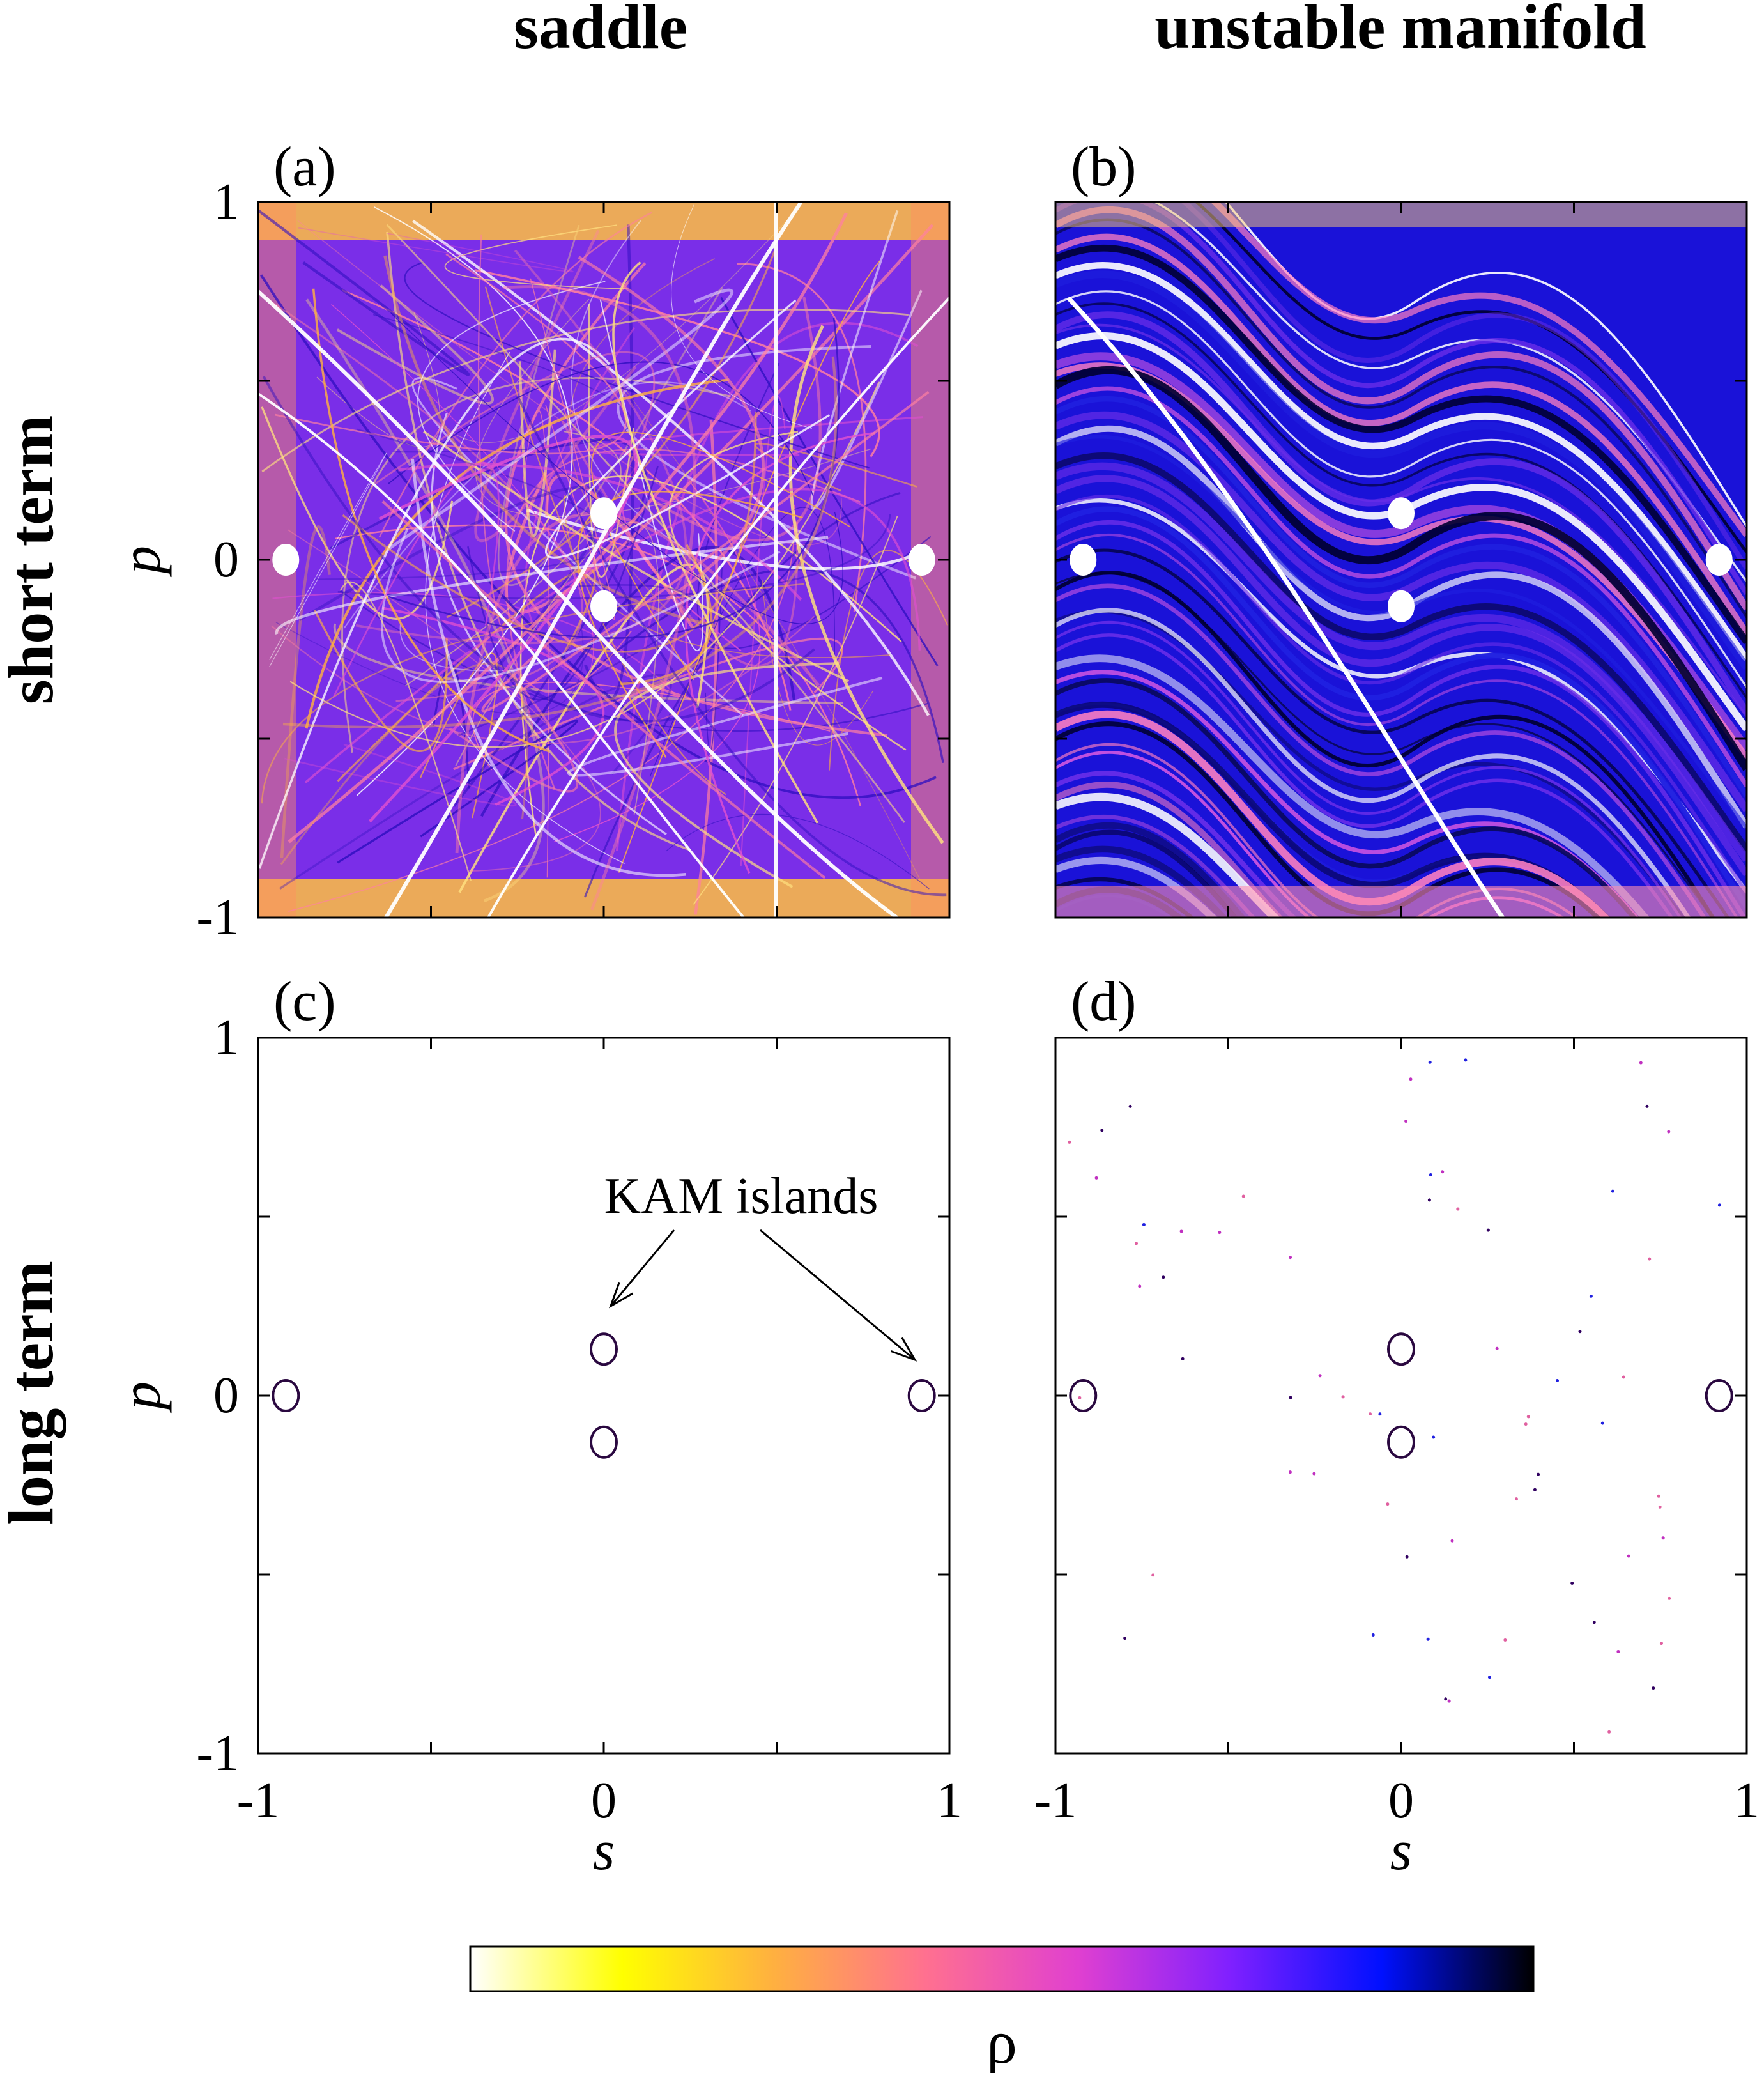  What do you see at coordinates (142, 1398) in the screenshot?
I see `y-axis-label-bottom: p` at bounding box center [142, 1398].